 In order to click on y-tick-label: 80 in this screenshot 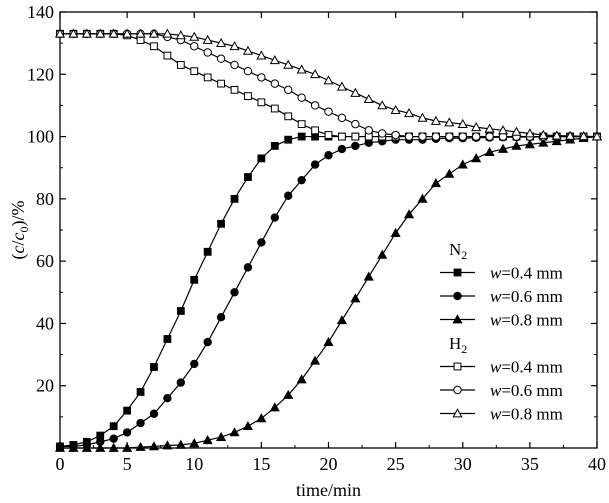, I will do `click(45, 199)`.